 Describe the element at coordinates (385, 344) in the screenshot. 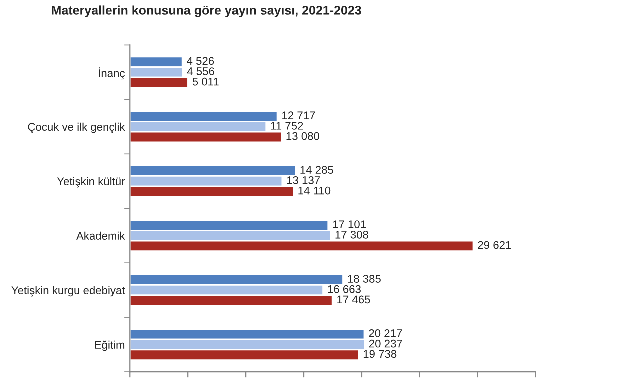

I see `data-label: 20 237` at that location.